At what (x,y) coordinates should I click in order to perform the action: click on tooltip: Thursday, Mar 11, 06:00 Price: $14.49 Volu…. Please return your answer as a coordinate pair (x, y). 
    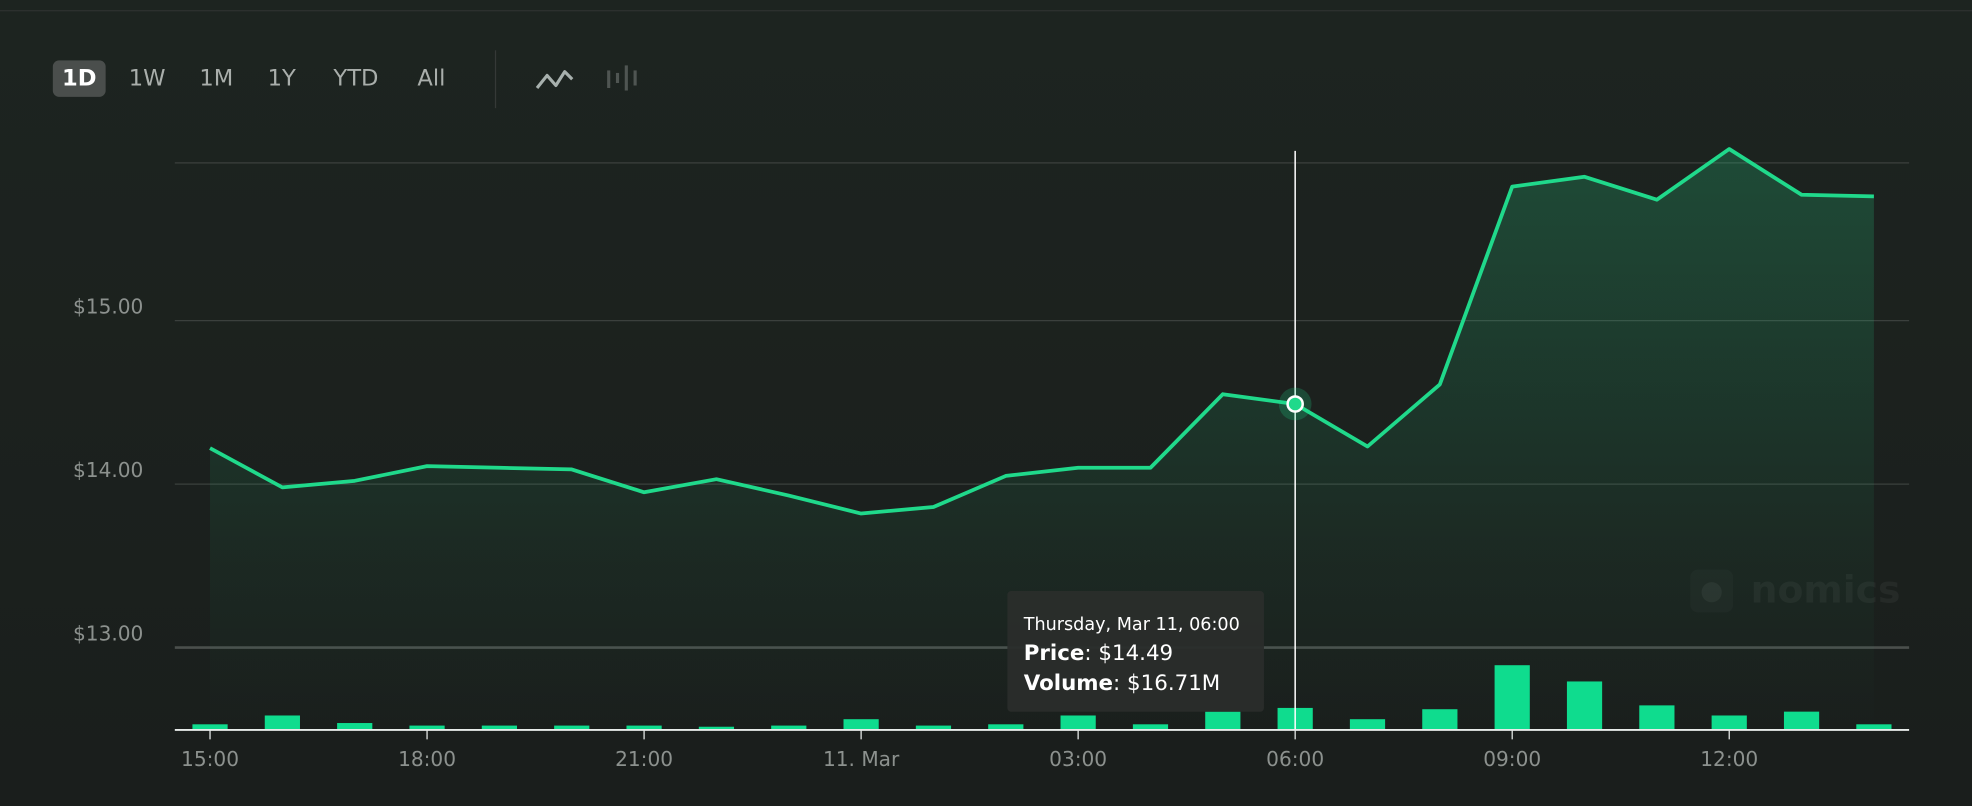
    Looking at the image, I should click on (1135, 651).